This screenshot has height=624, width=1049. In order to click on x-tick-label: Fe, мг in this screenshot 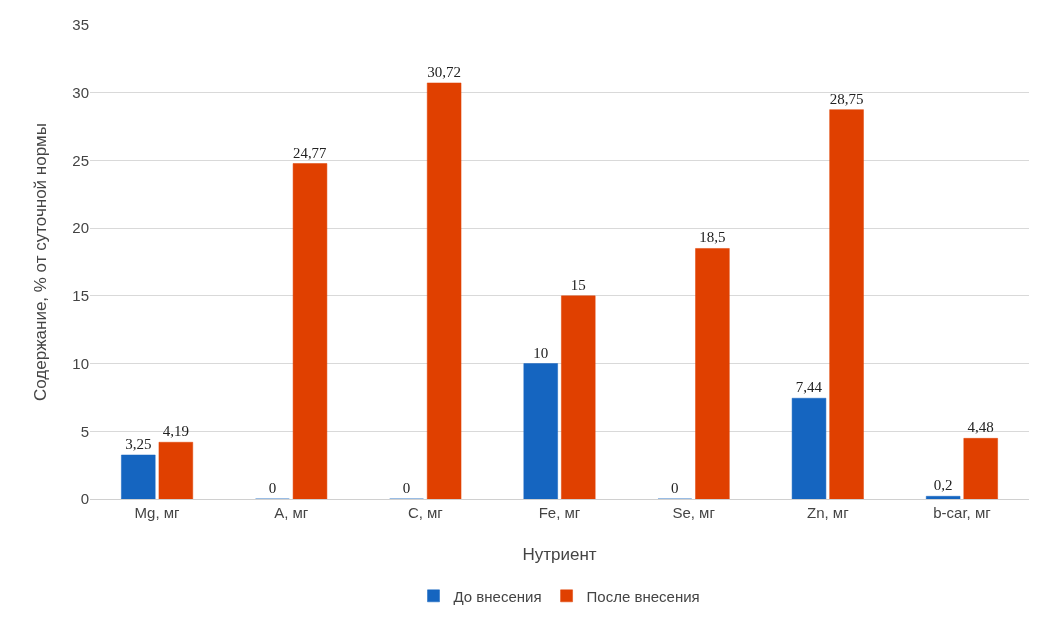, I will do `click(559, 512)`.